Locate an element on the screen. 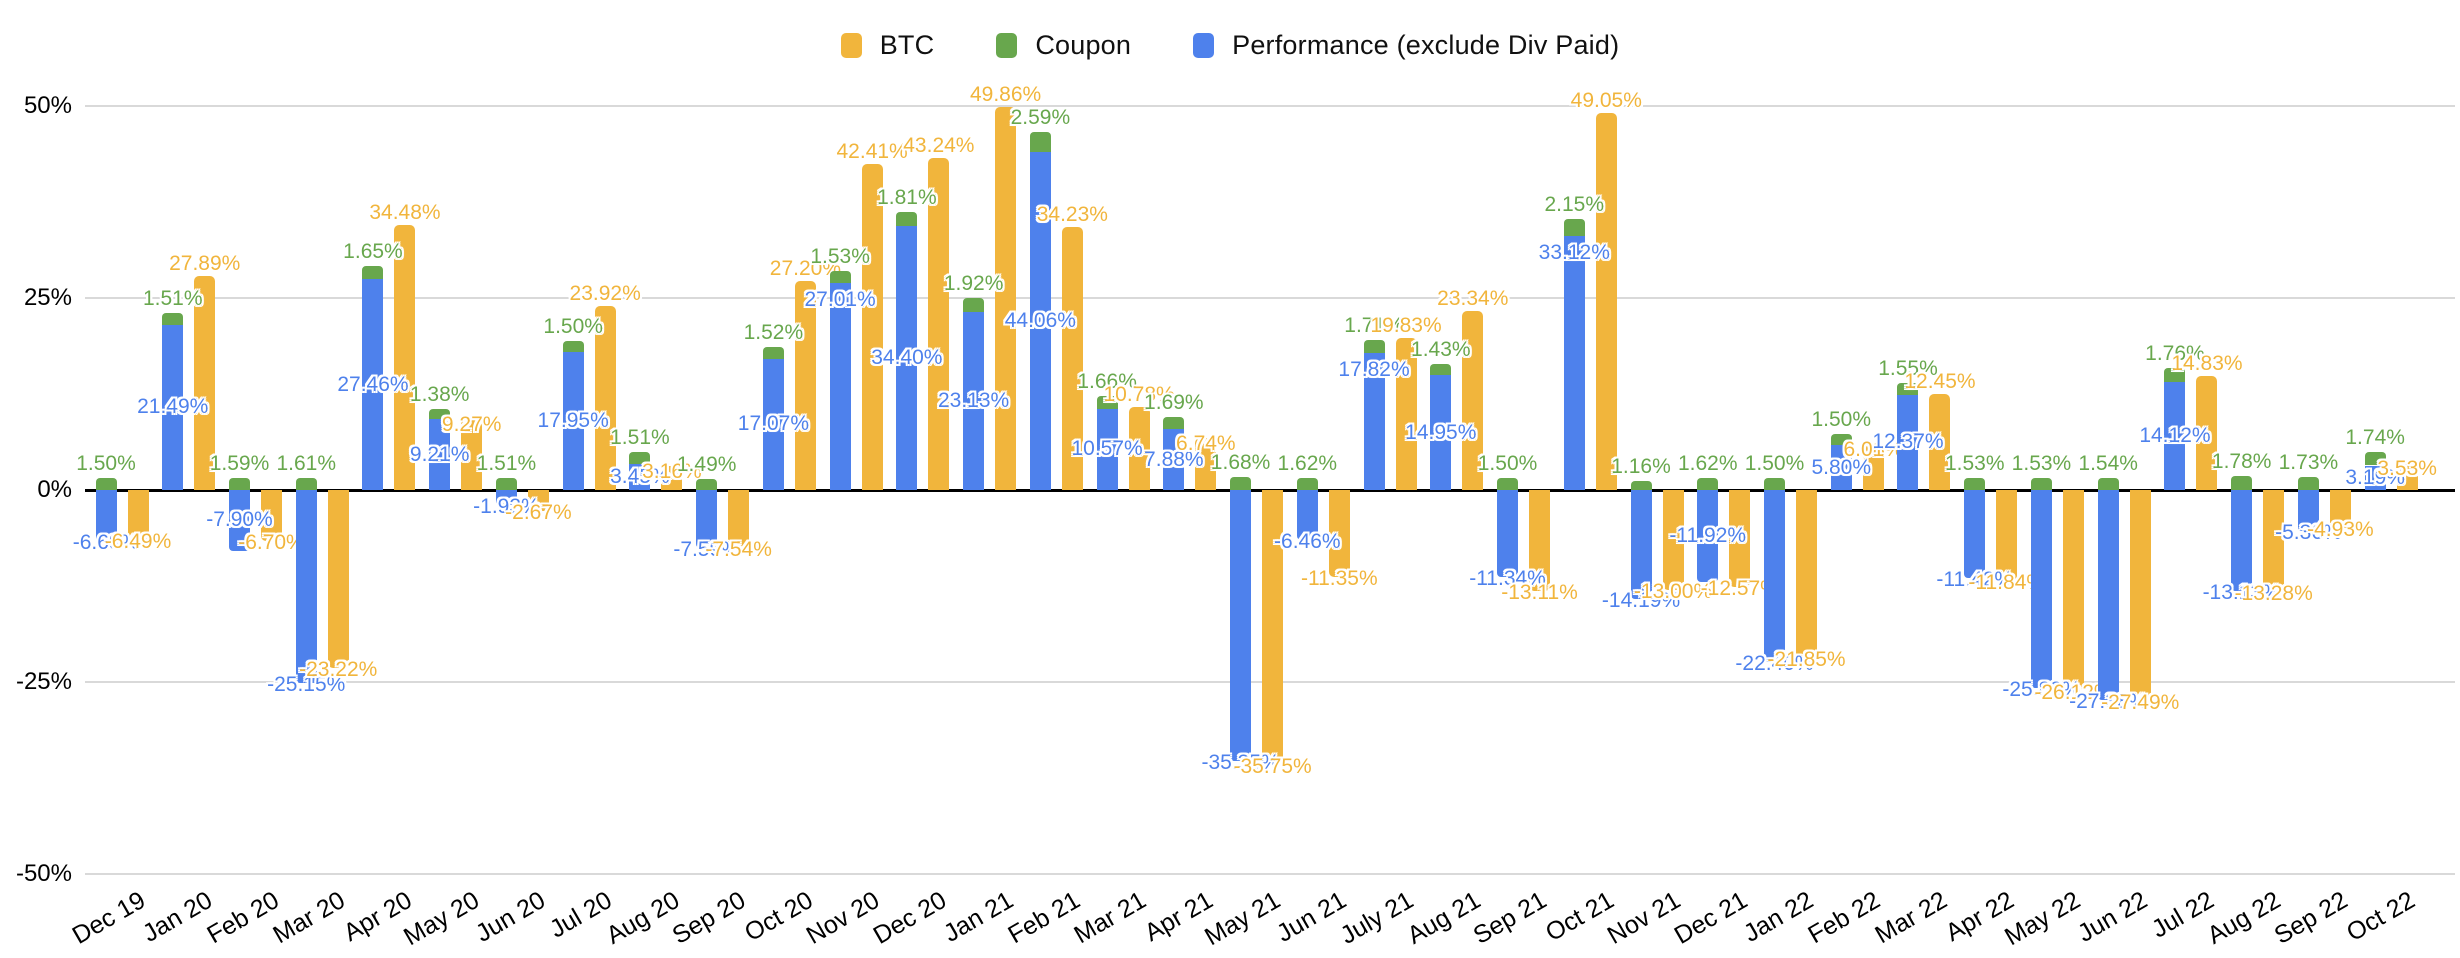 The image size is (2460, 958). x-axis-label: Feb 20 is located at coordinates (243, 918).